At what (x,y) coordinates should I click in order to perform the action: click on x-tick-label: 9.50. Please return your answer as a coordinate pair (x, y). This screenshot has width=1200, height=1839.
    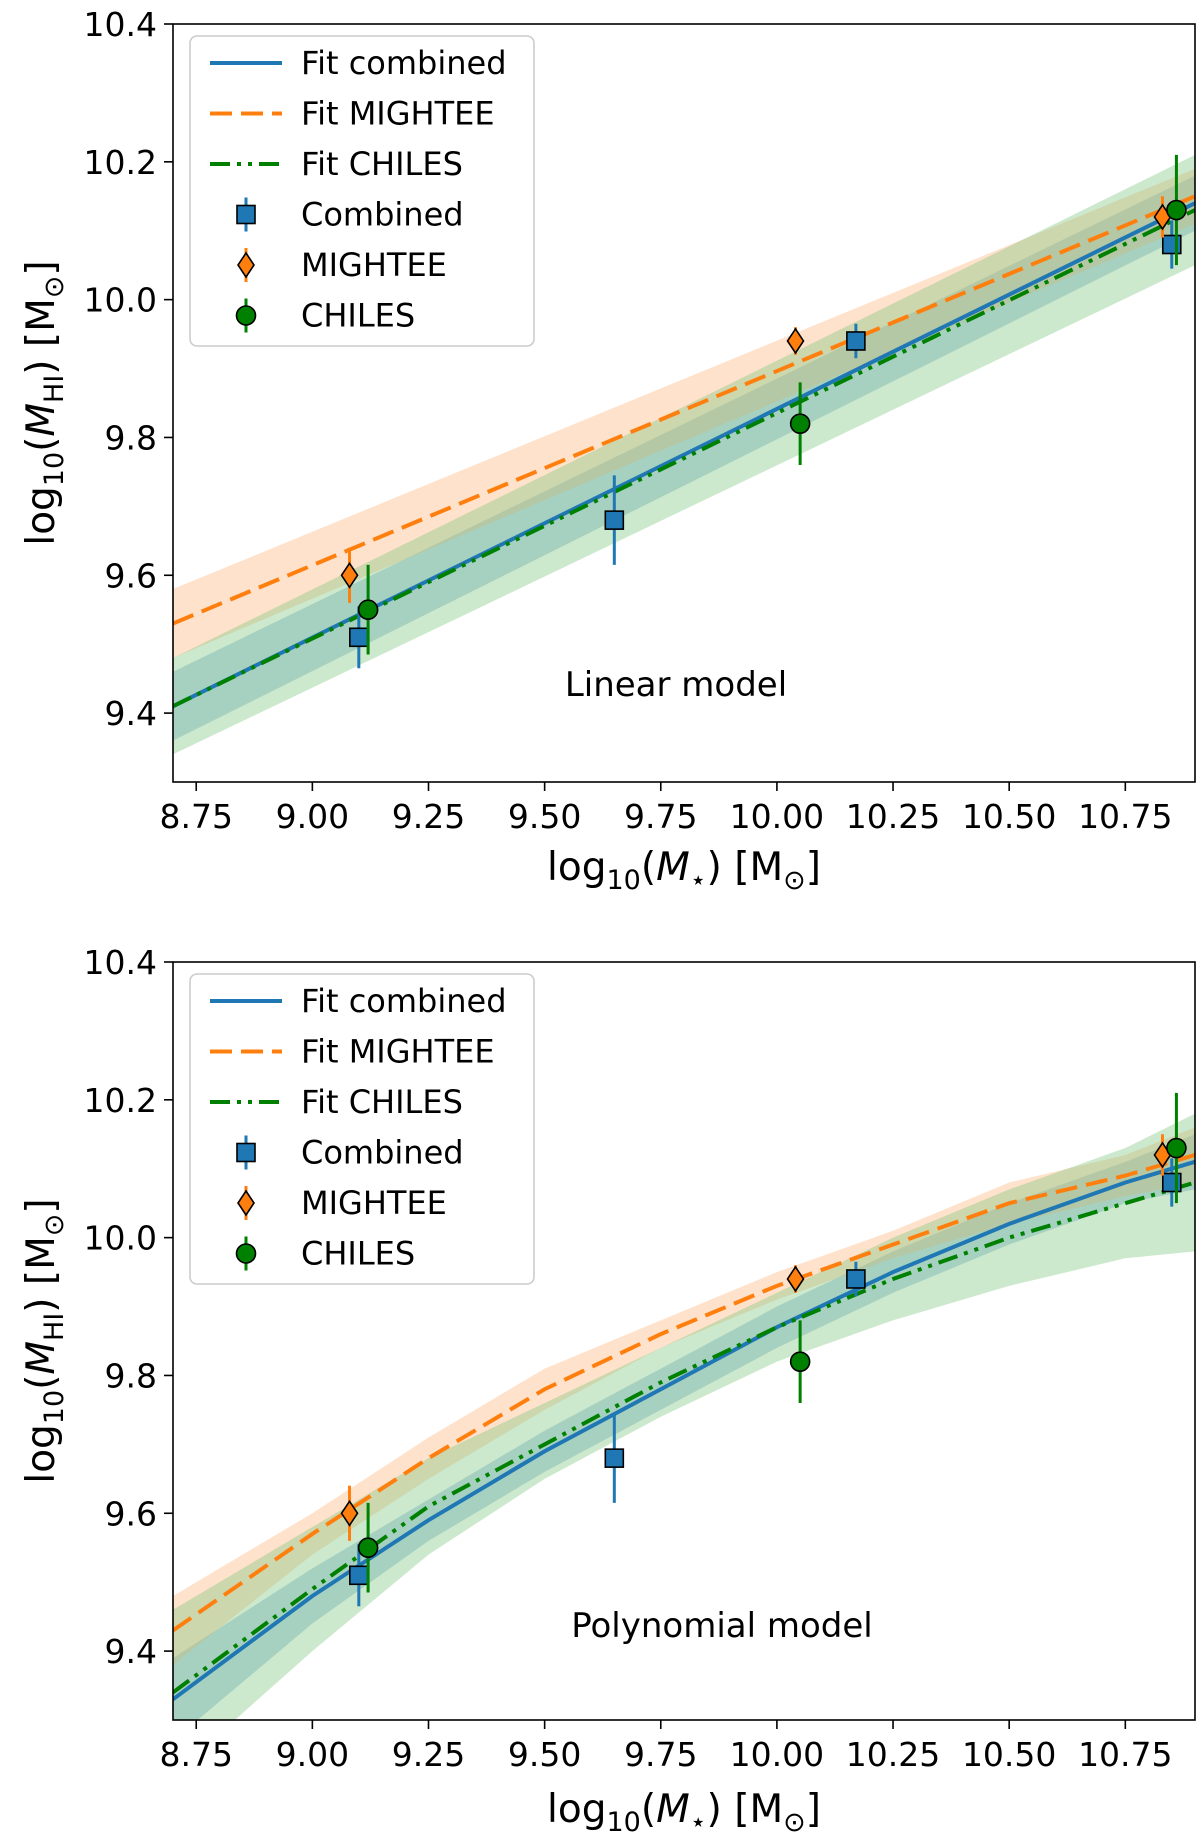
    Looking at the image, I should click on (544, 816).